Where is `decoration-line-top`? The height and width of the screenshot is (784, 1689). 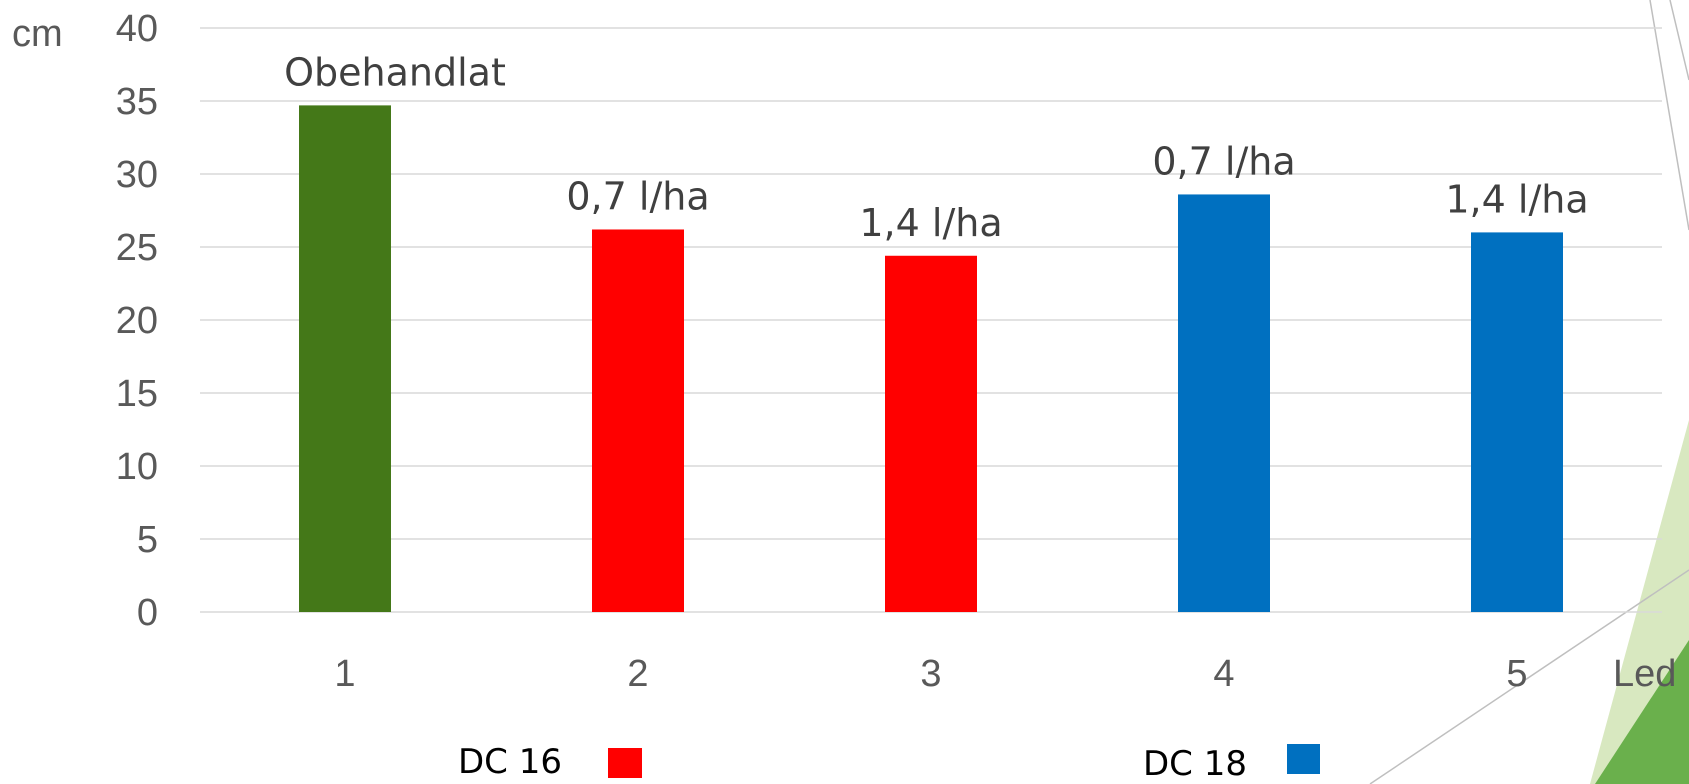
decoration-line-top is located at coordinates (1669, 115).